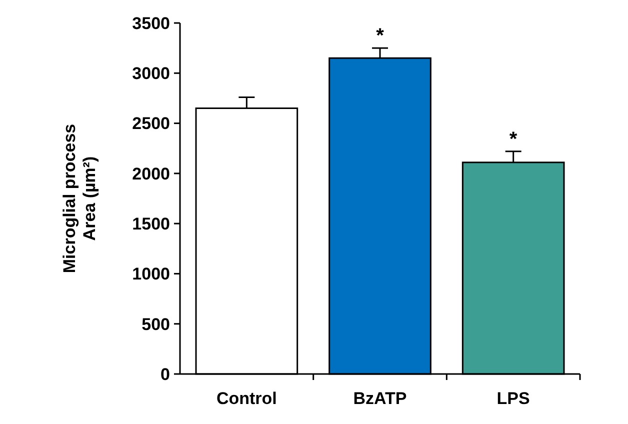  What do you see at coordinates (156, 324) in the screenshot?
I see `y-tick-label: 500` at bounding box center [156, 324].